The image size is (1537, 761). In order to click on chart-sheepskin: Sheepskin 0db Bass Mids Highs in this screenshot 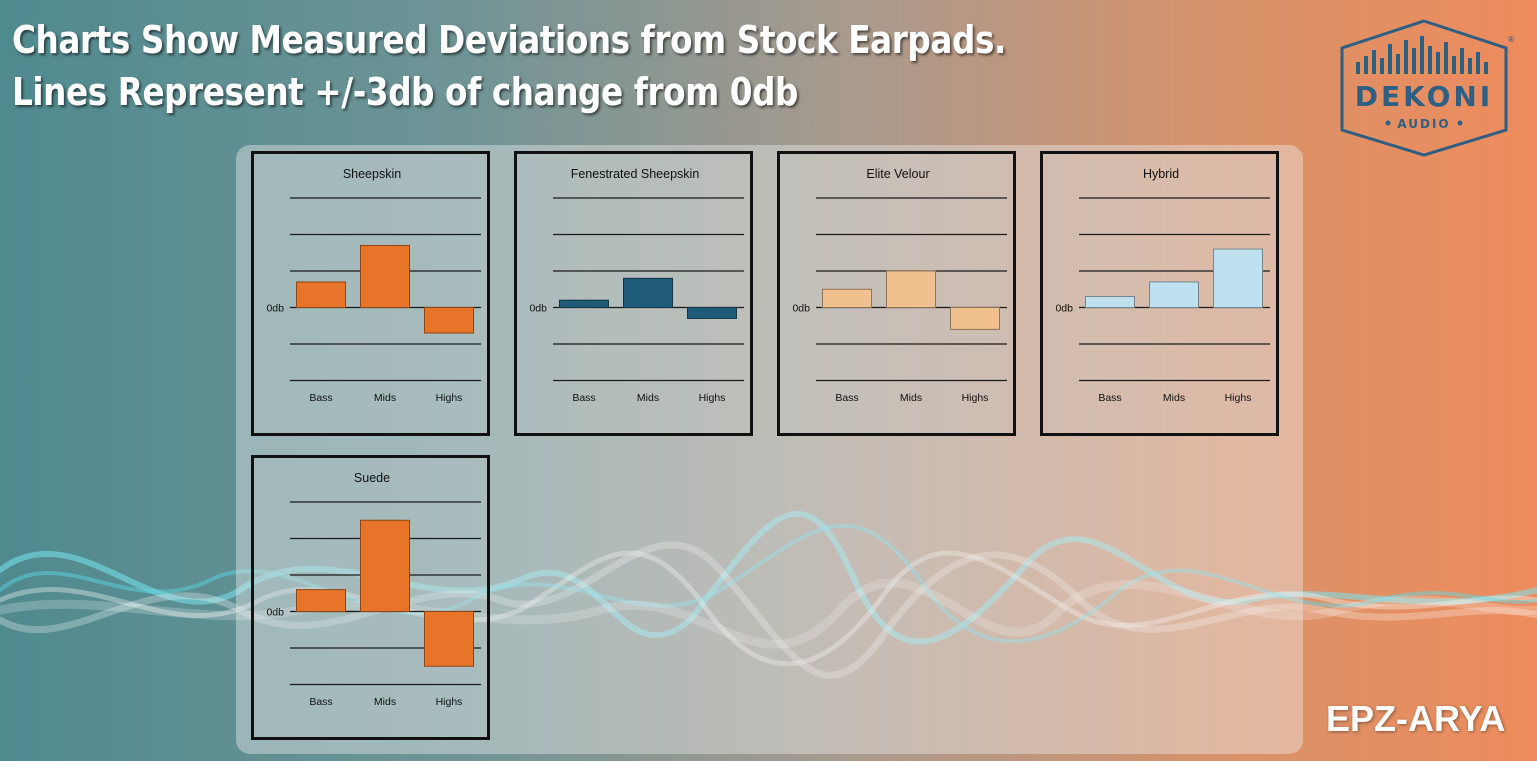, I will do `click(370, 293)`.